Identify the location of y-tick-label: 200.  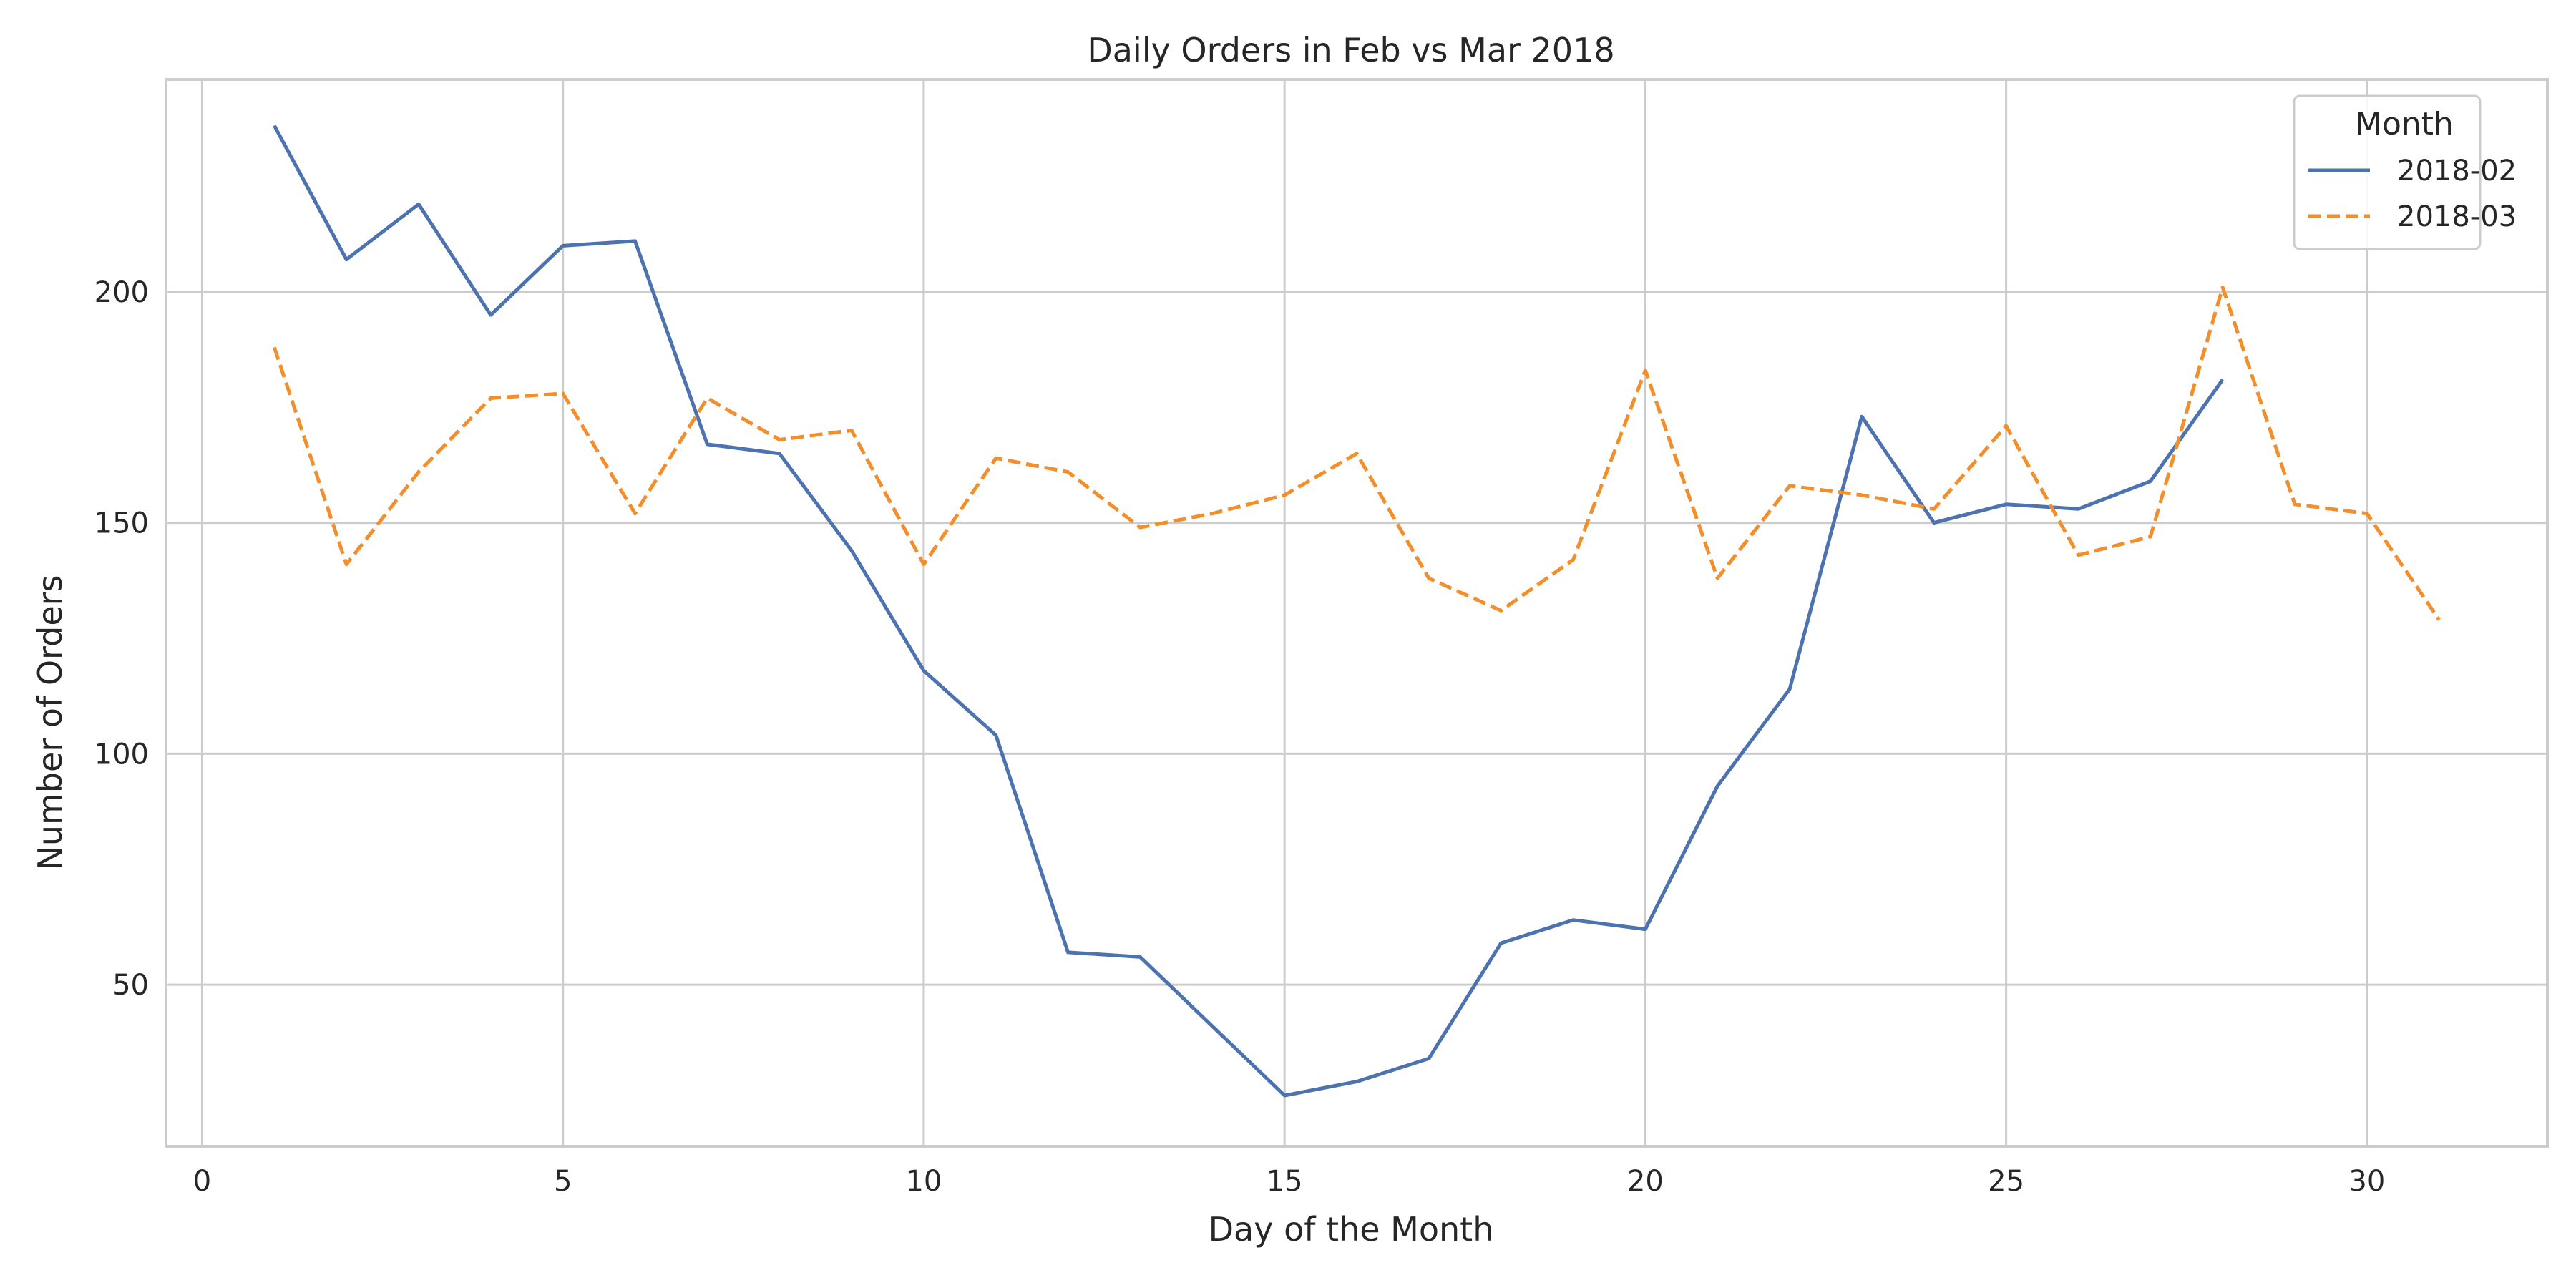
(122, 292).